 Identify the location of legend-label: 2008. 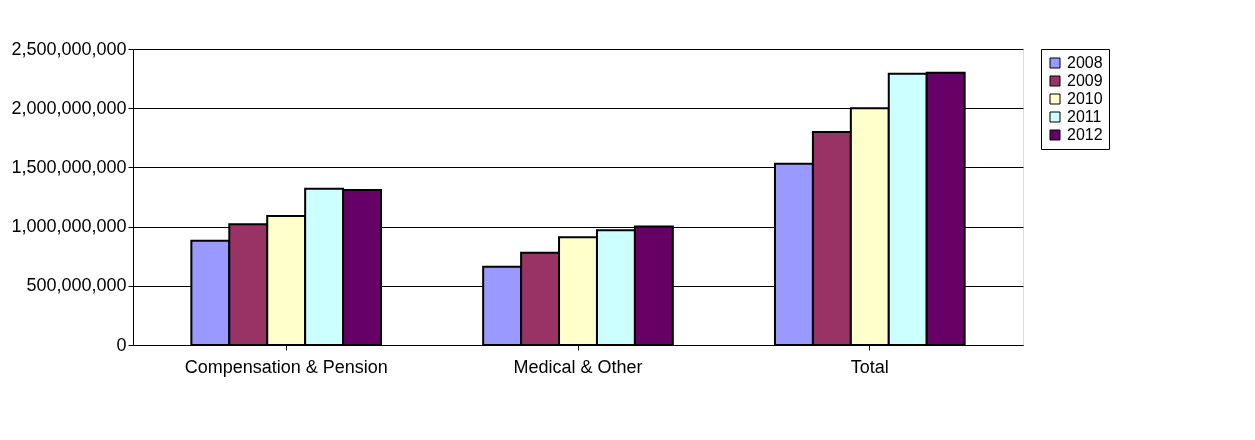
(1085, 62).